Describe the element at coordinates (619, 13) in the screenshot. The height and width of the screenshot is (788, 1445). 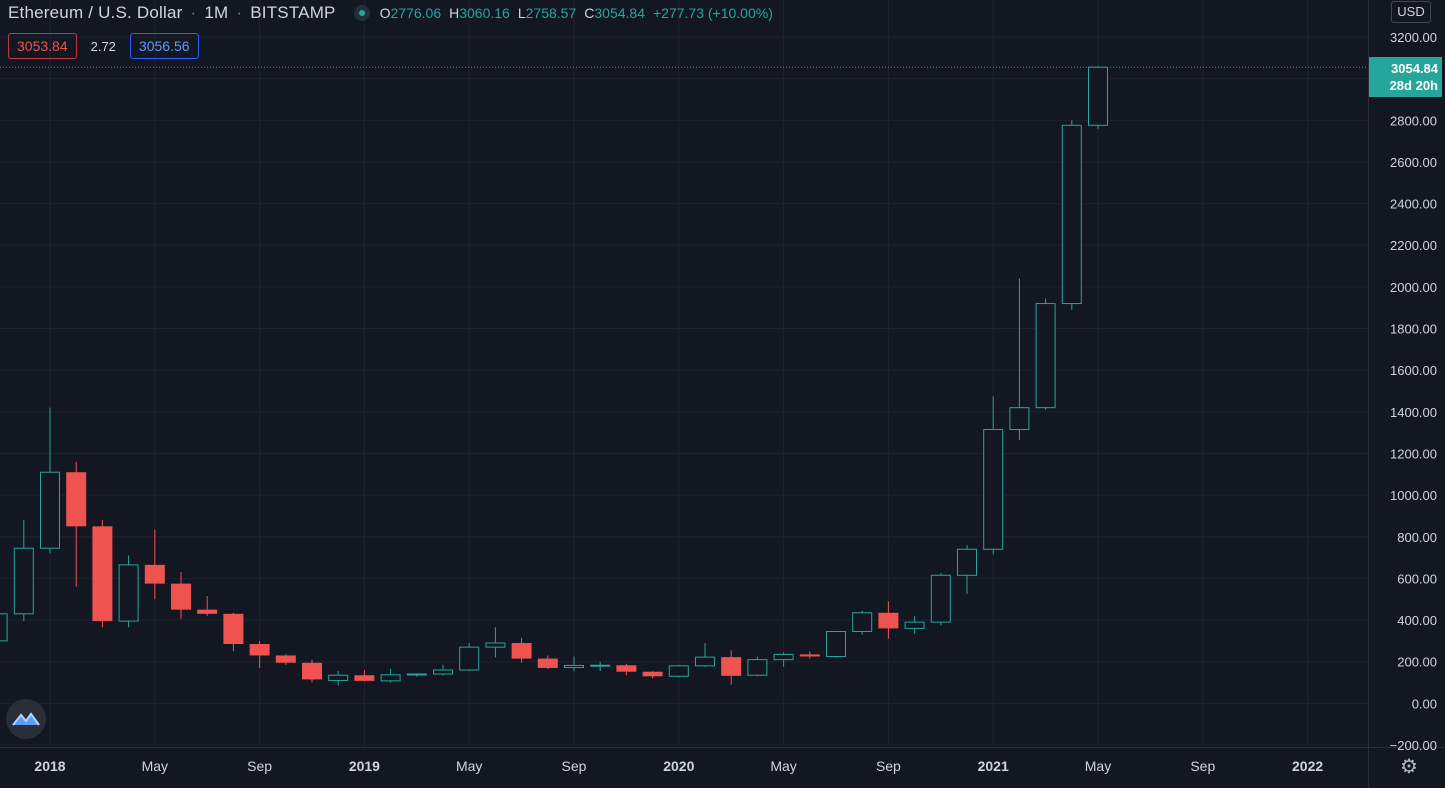
I see `close-value: 3054.84` at that location.